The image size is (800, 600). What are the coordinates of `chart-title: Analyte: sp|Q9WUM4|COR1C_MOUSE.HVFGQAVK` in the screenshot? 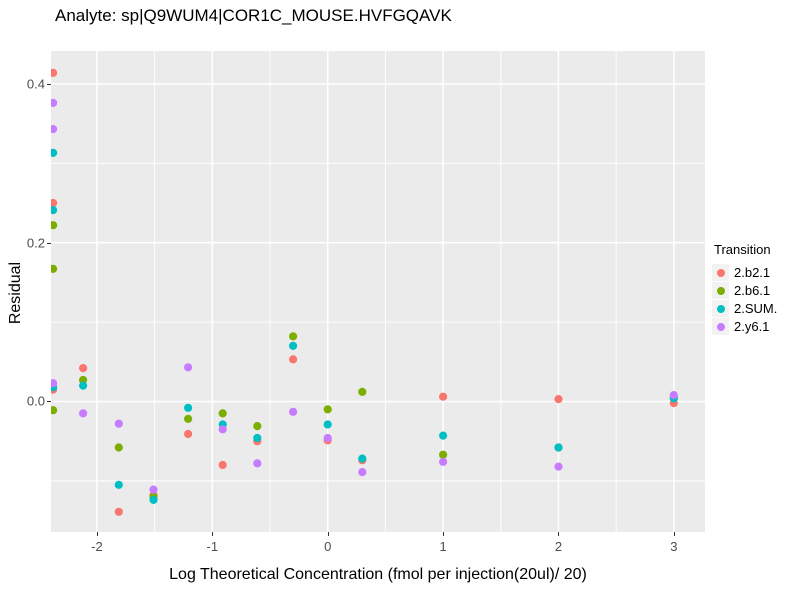 It's located at (253, 15).